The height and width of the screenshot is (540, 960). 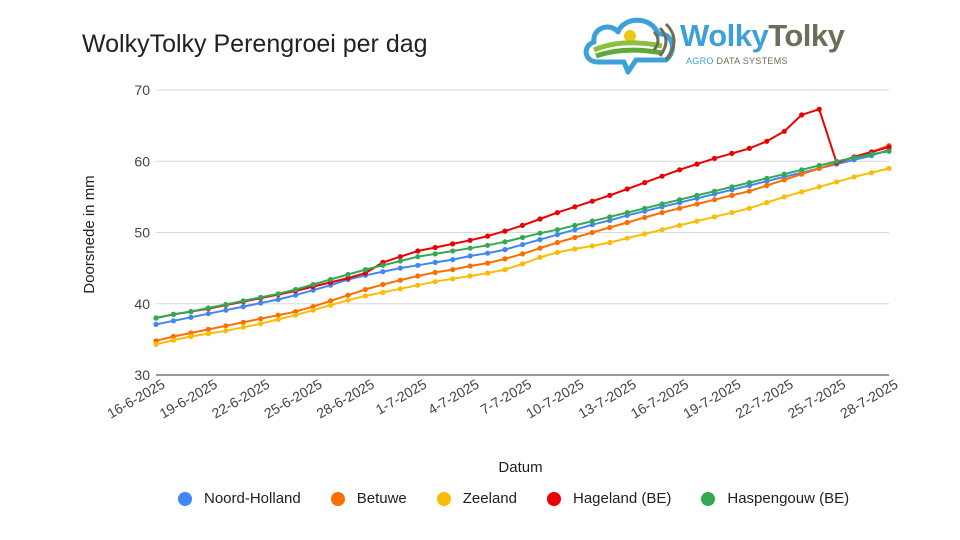 What do you see at coordinates (724, 35) in the screenshot?
I see `logo-name-part1: Wolky` at bounding box center [724, 35].